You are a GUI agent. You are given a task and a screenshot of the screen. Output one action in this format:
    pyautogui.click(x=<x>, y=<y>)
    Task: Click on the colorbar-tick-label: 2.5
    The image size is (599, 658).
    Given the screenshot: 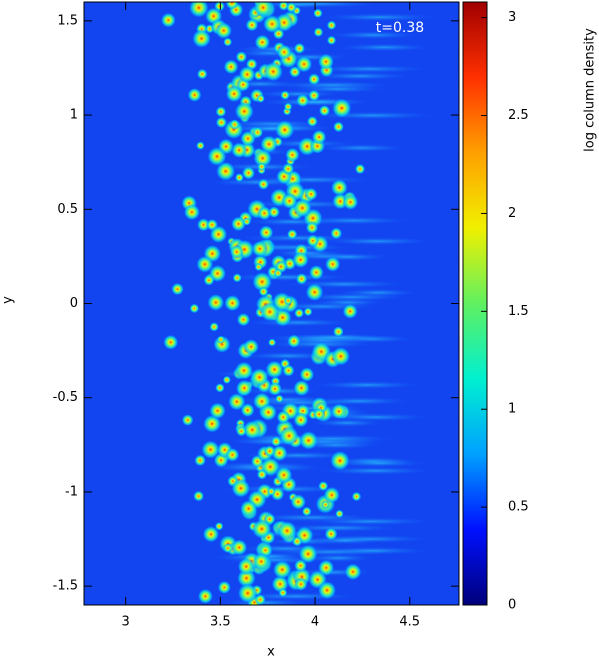 What is the action you would take?
    pyautogui.click(x=518, y=115)
    